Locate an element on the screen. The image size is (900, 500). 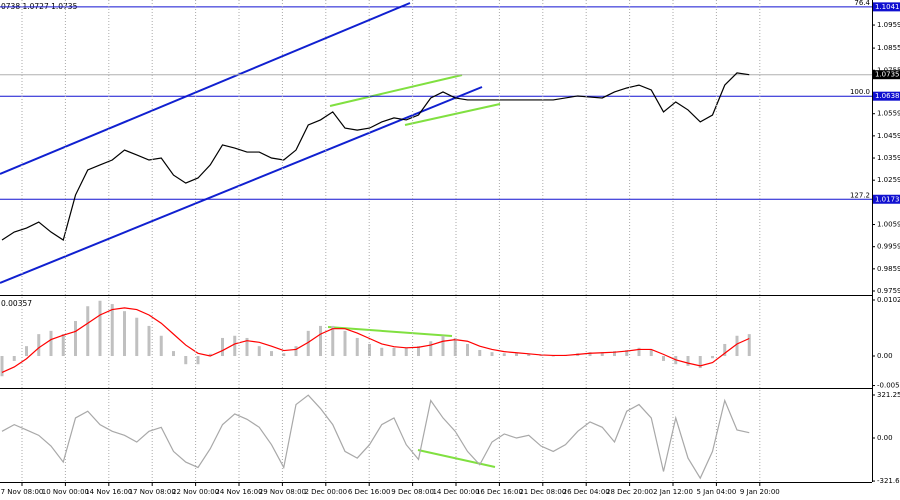
level-value: 1.1041 is located at coordinates (887, 7).